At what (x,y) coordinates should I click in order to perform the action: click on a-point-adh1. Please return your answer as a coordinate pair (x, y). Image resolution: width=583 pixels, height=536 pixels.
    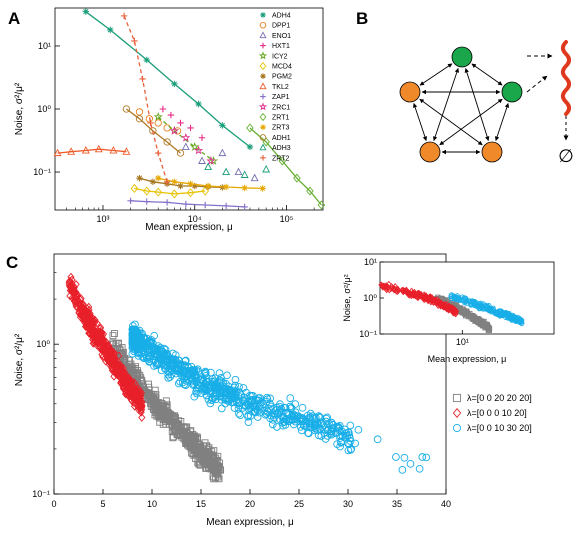
    Looking at the image, I should click on (180, 153).